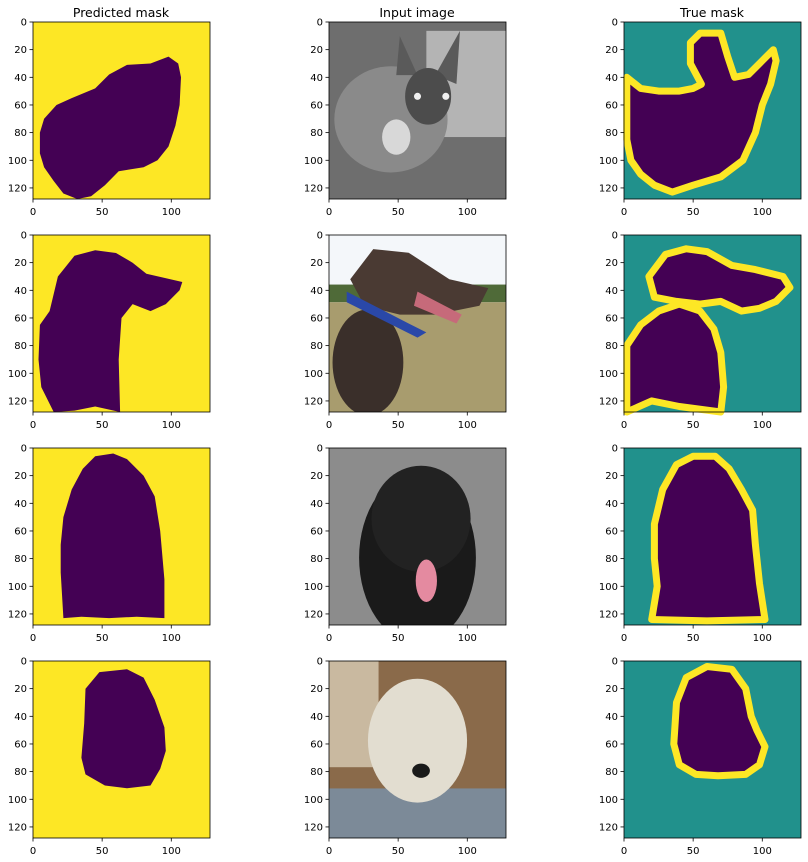 The width and height of the screenshot is (808, 862). What do you see at coordinates (608, 614) in the screenshot?
I see `true-mask-row3-ytick-label: 120` at bounding box center [608, 614].